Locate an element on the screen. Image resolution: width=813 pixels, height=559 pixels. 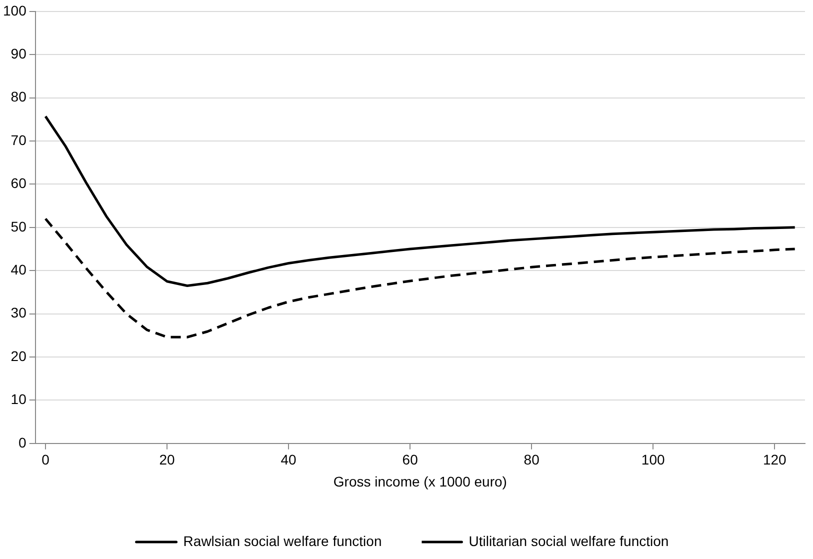
x-tick-label: 40 is located at coordinates (288, 460).